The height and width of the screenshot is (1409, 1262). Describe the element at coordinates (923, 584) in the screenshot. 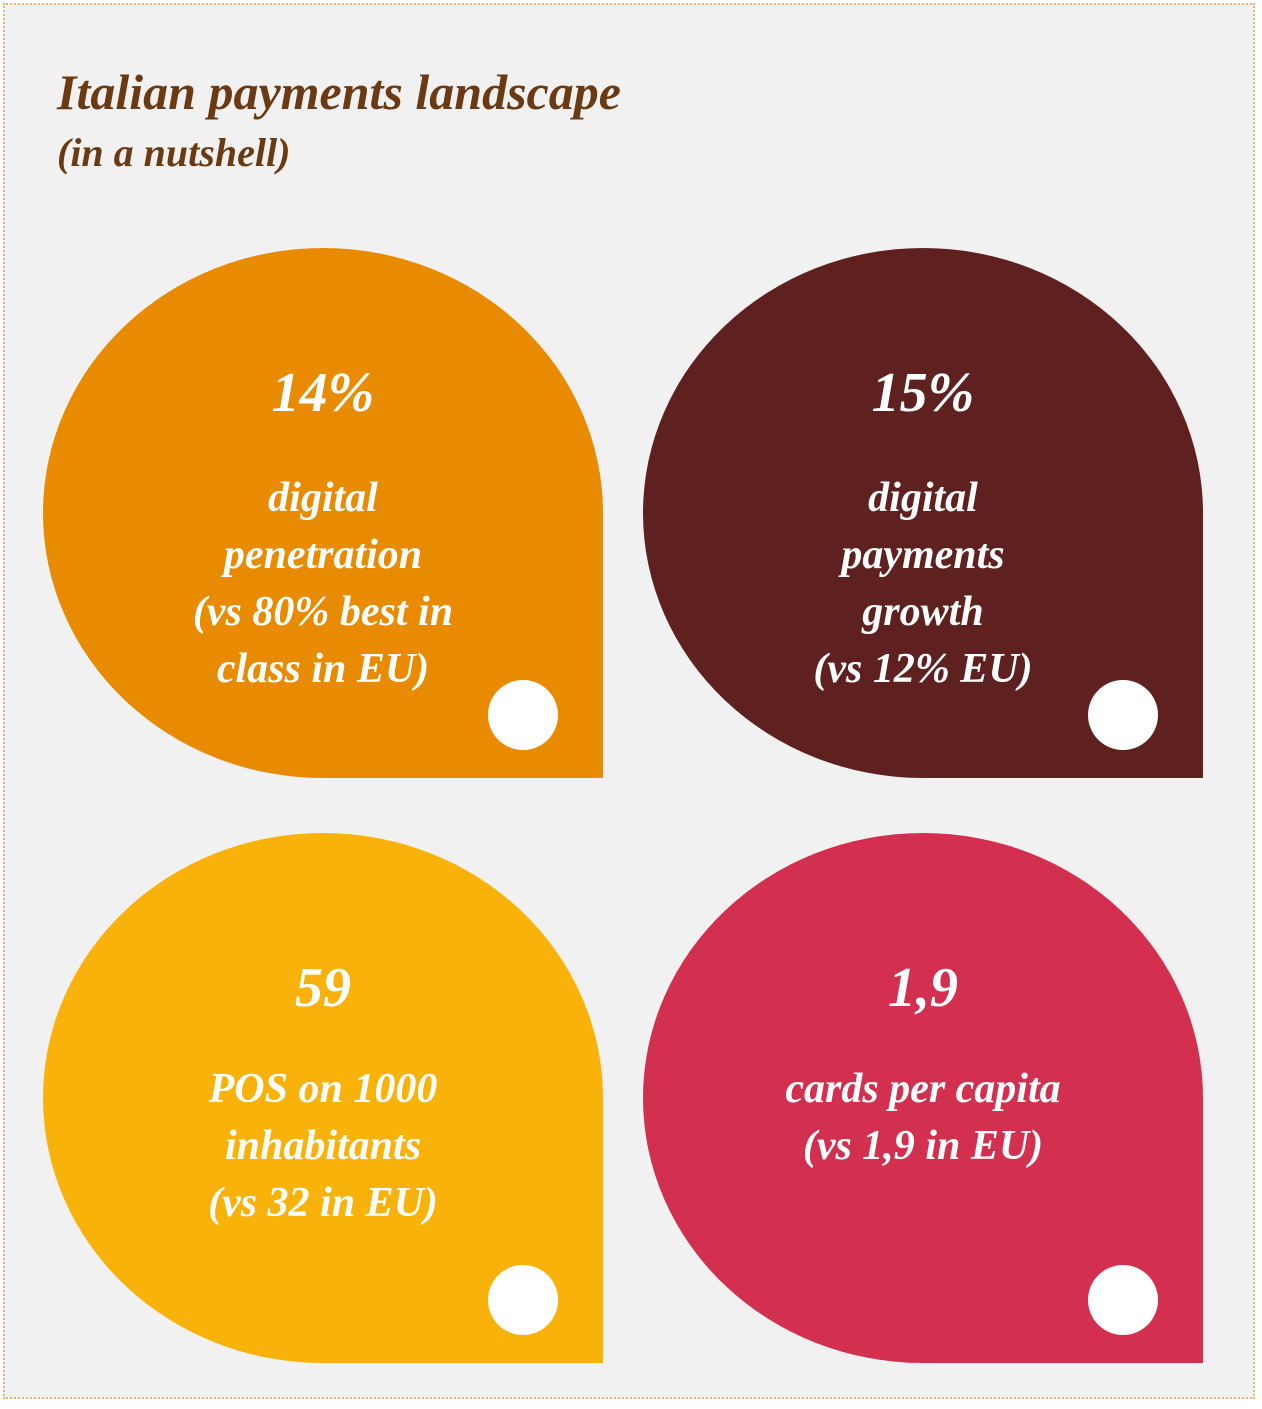

I see `stat-description: digital payments growth (vs 12% EU)` at that location.